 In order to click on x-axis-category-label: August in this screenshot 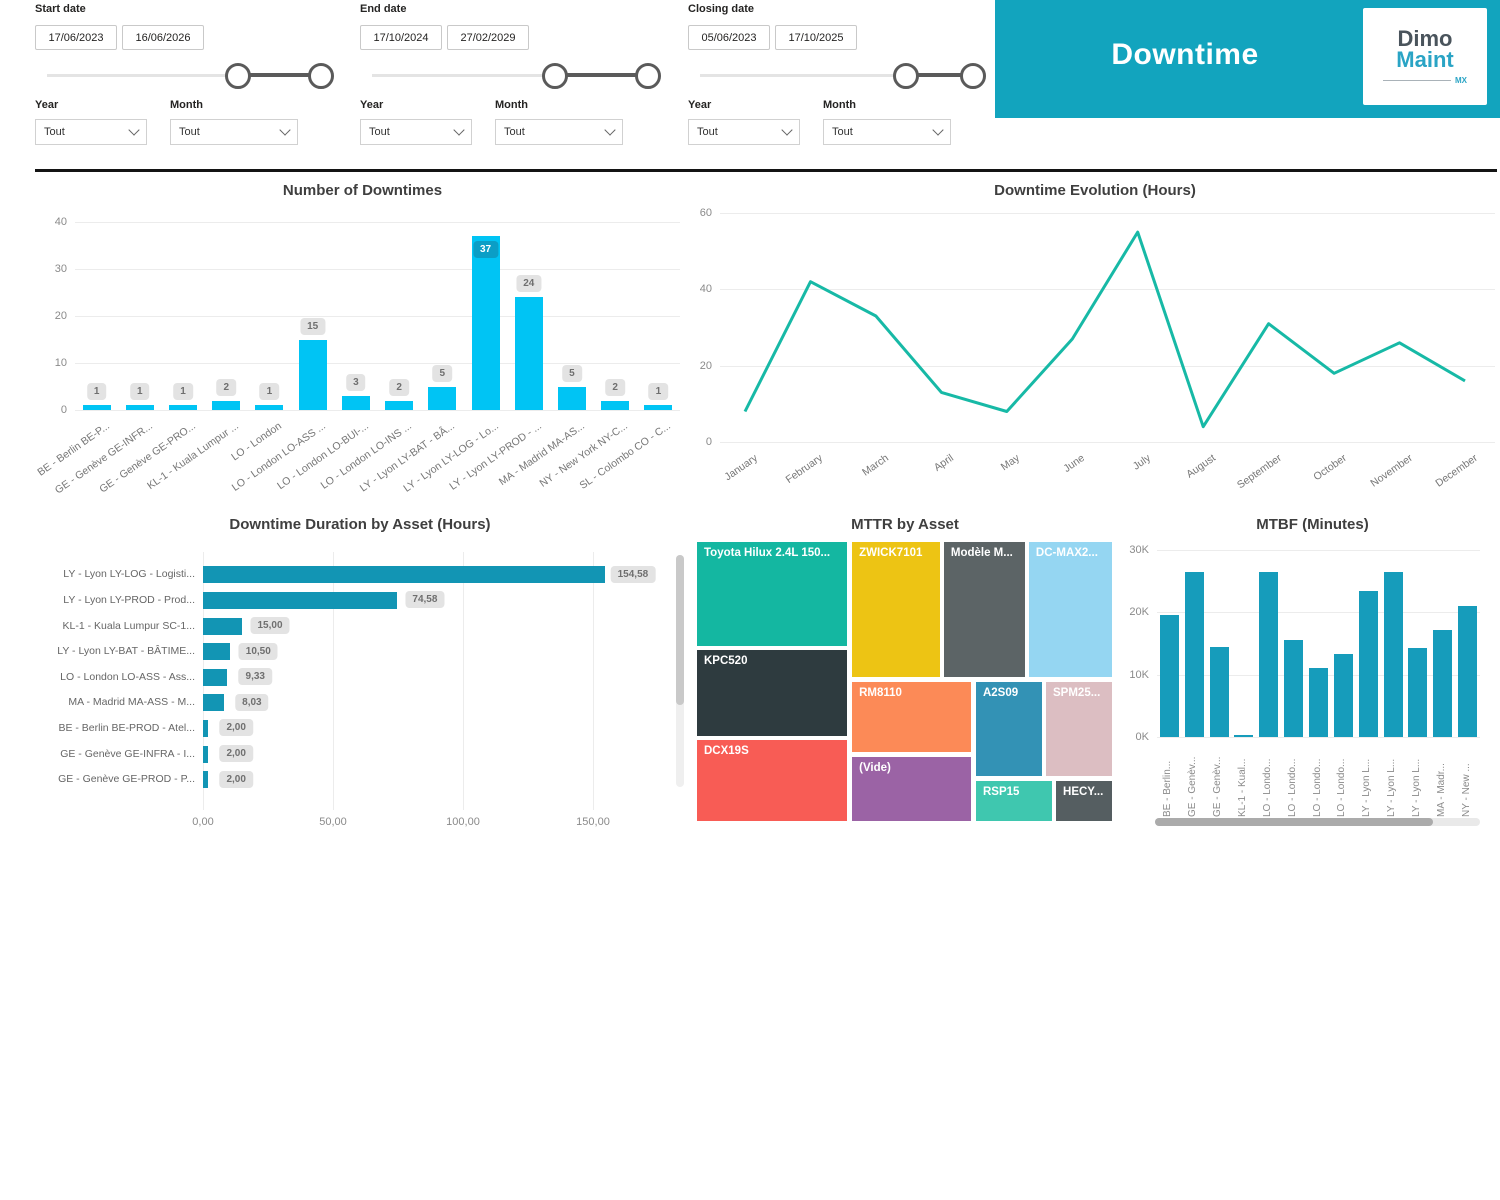, I will do `click(1201, 466)`.